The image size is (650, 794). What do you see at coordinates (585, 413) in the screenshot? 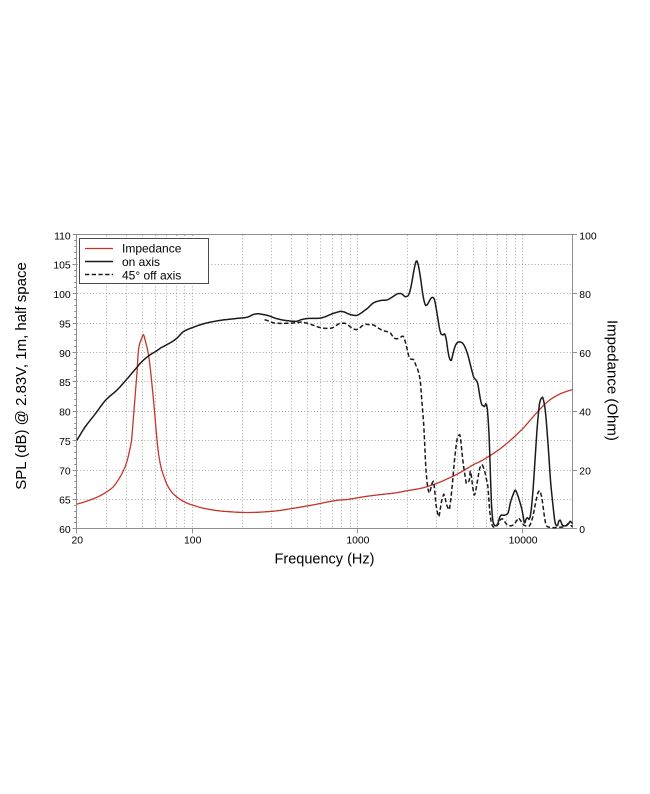
I see `svg-text: 40` at bounding box center [585, 413].